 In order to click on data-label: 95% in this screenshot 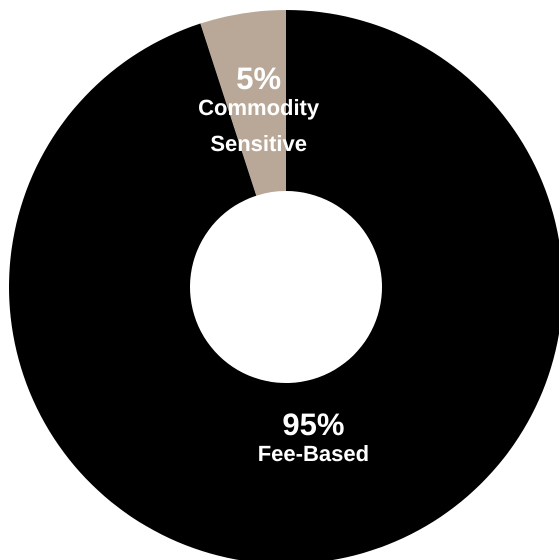, I will do `click(313, 424)`.